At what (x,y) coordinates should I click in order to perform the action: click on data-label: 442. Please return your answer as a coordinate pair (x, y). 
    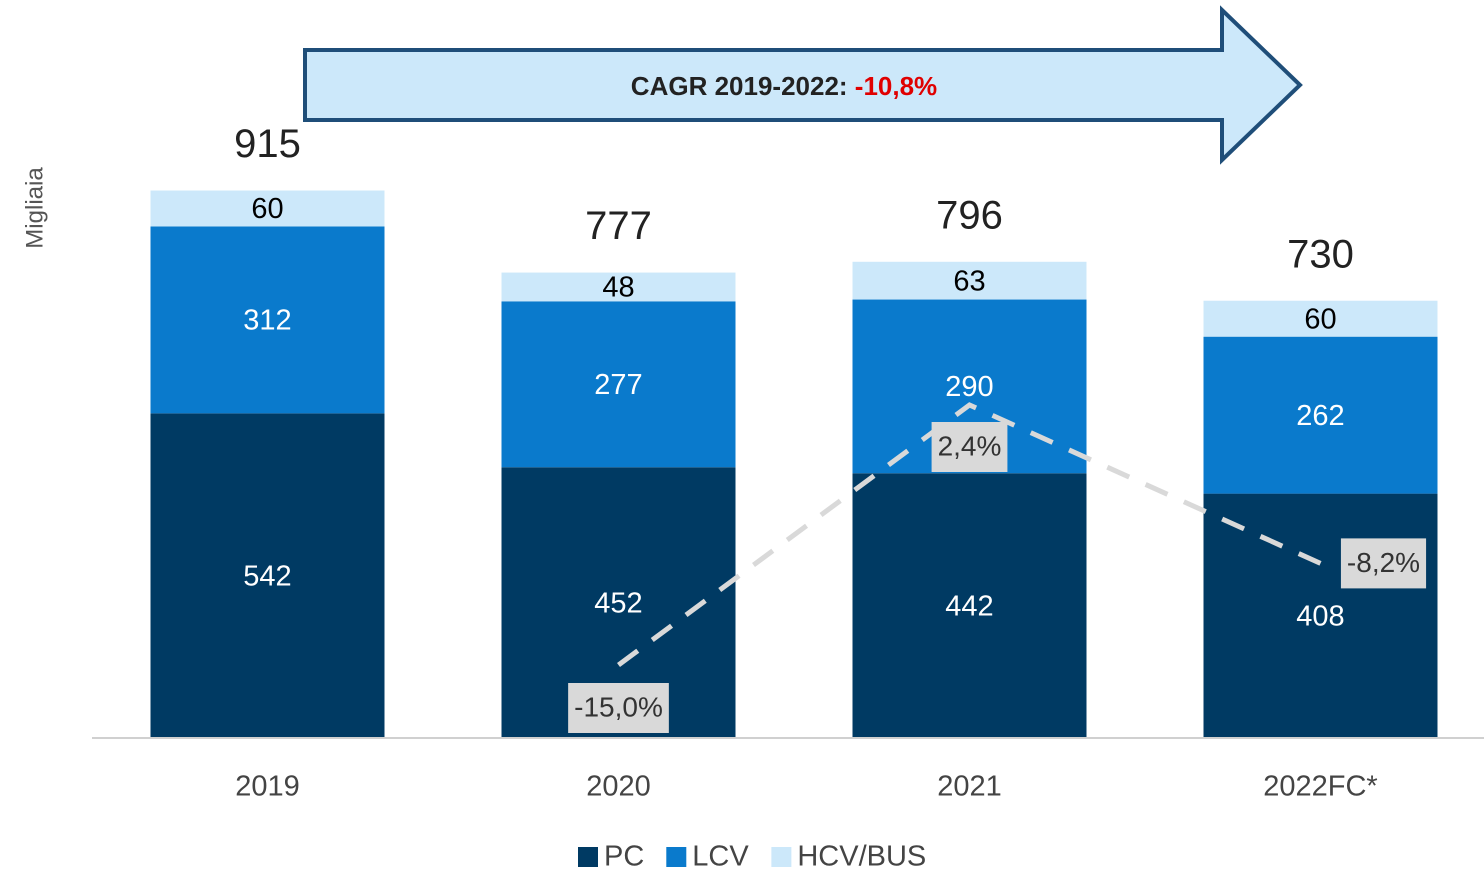
    Looking at the image, I should click on (969, 606).